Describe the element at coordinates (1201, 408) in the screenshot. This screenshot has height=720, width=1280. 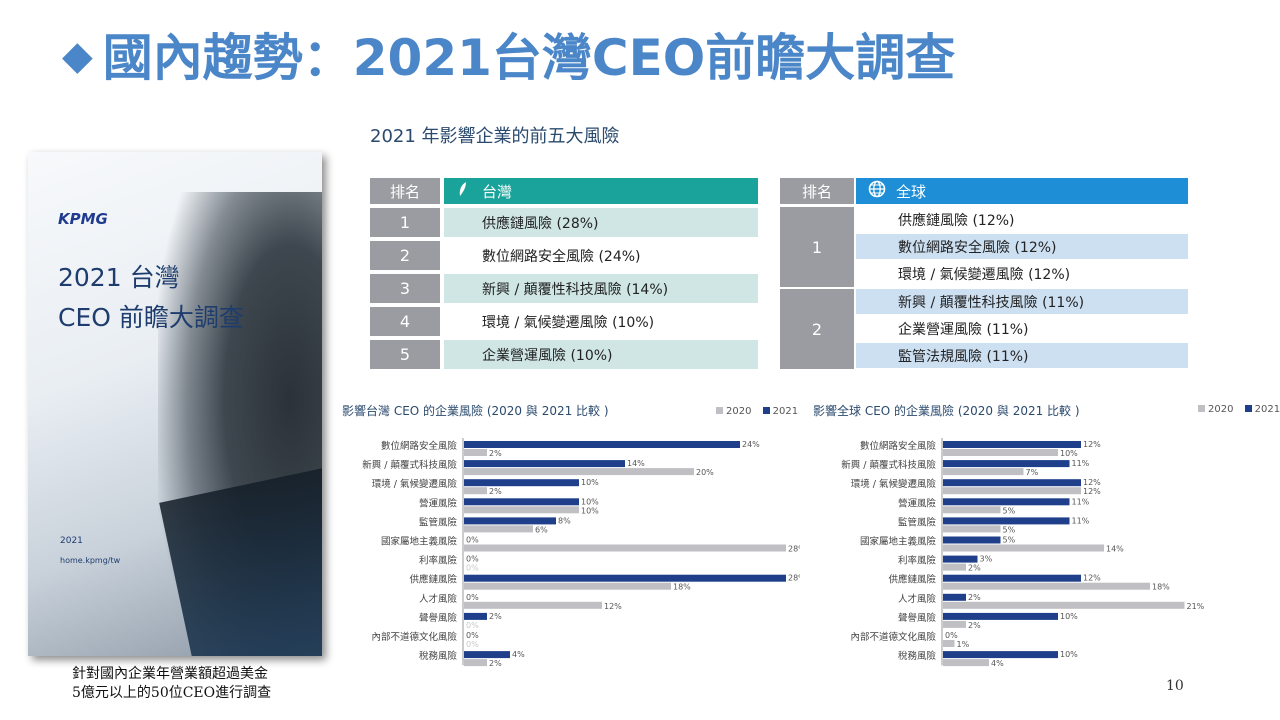
I see `legend-swatch-2020` at that location.